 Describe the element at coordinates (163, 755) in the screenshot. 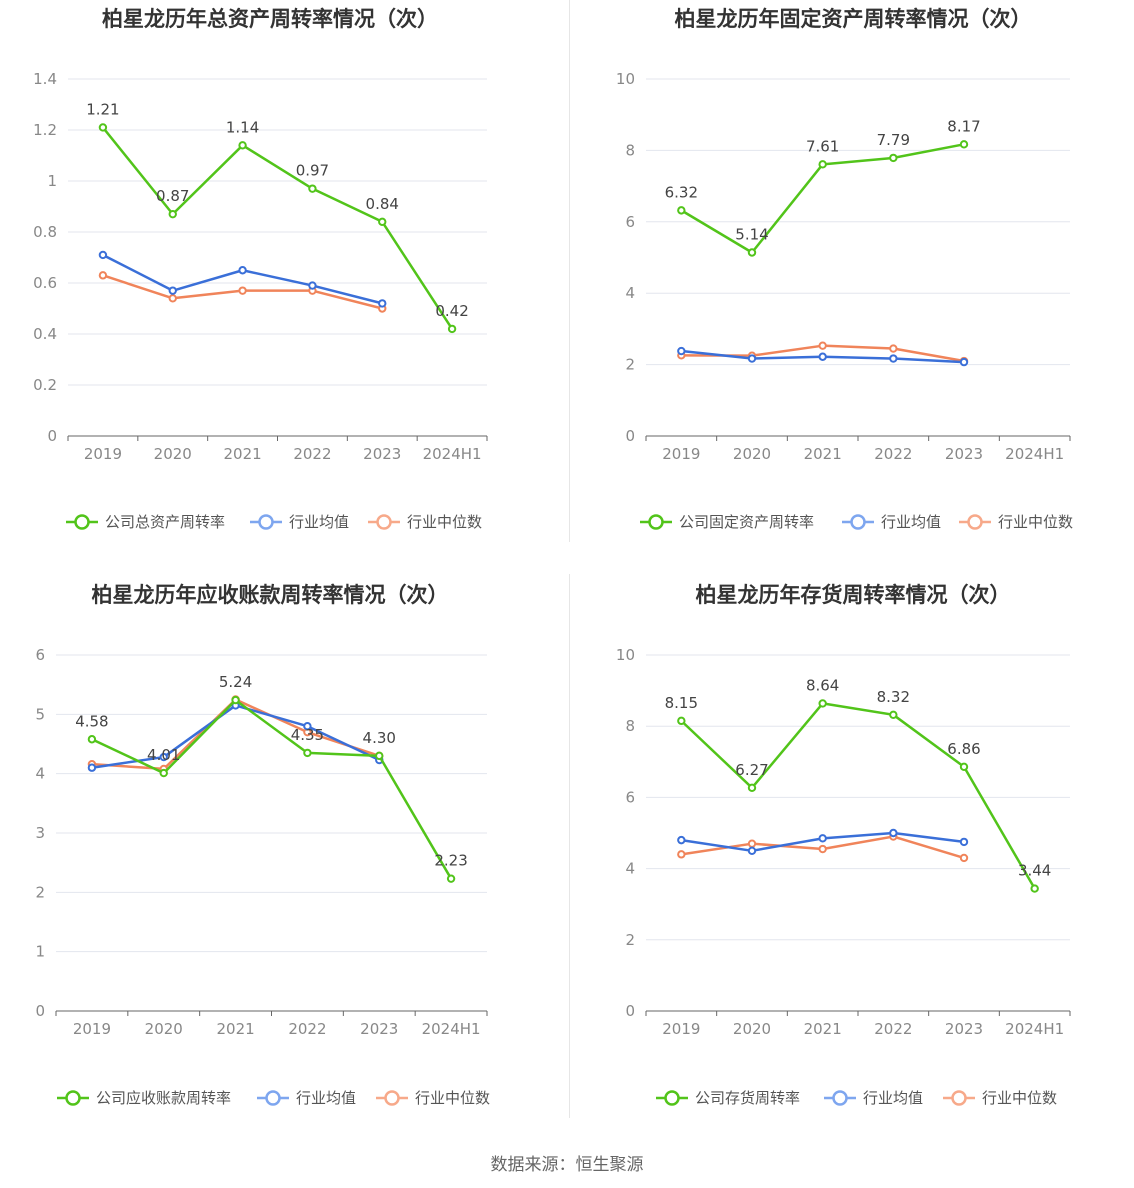

I see `data-label: 4.01` at that location.